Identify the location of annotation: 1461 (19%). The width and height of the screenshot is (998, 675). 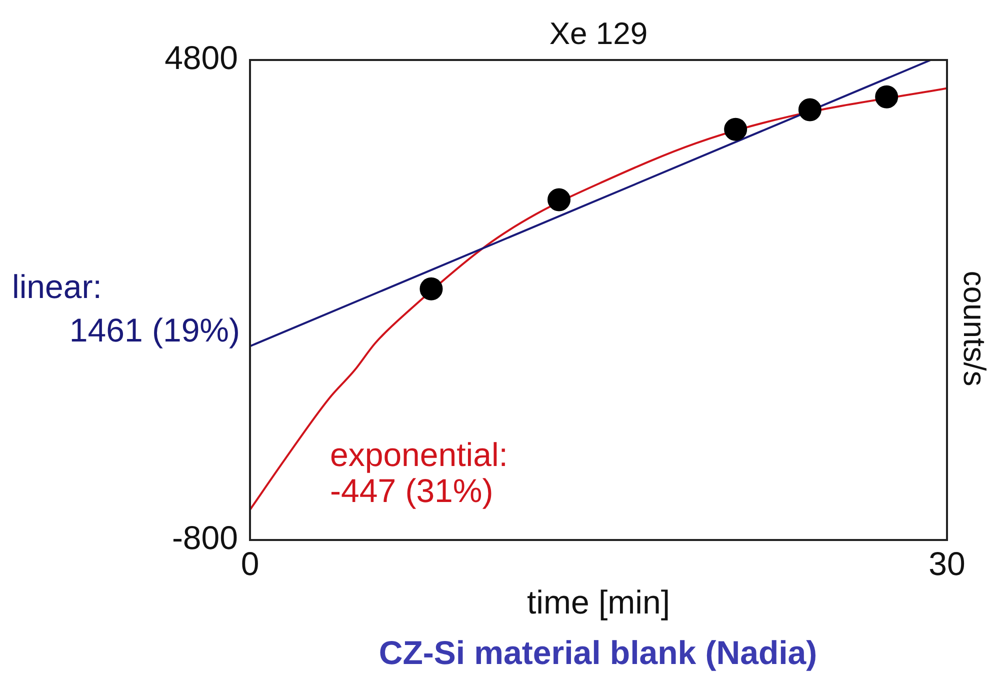
(154, 329).